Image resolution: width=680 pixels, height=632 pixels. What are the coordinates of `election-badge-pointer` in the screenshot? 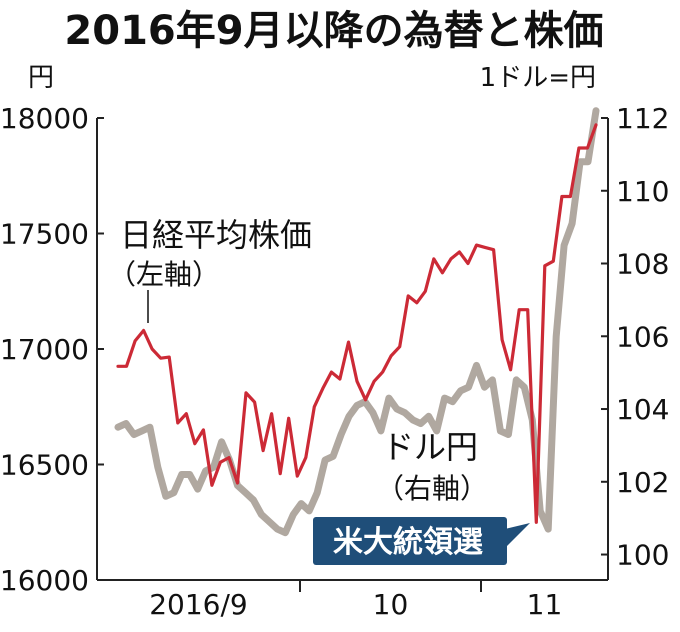 It's located at (517, 535).